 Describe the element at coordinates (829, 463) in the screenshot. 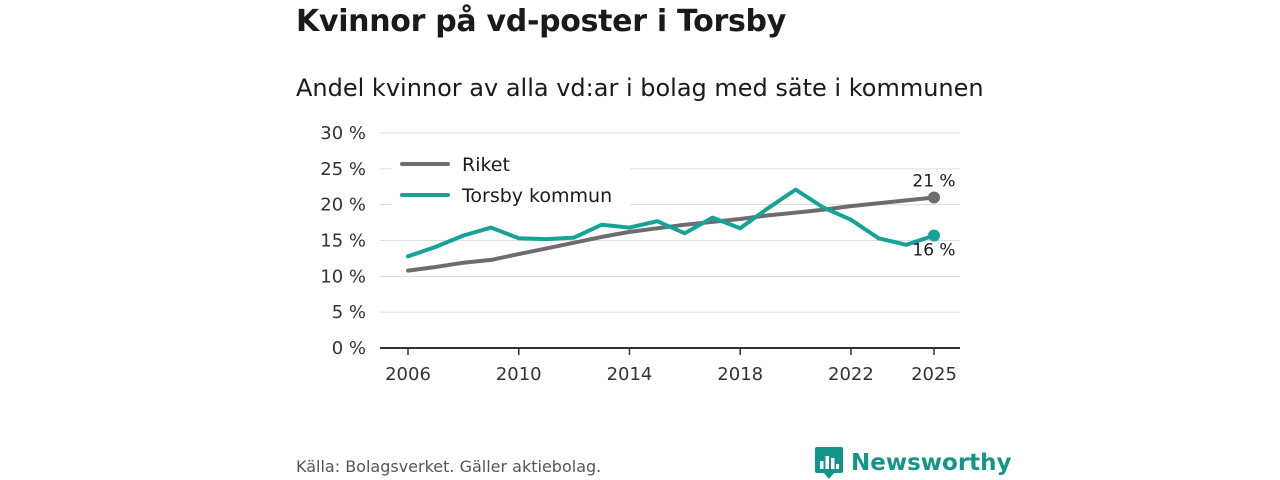

I see `newsworthy-logo-icon` at that location.